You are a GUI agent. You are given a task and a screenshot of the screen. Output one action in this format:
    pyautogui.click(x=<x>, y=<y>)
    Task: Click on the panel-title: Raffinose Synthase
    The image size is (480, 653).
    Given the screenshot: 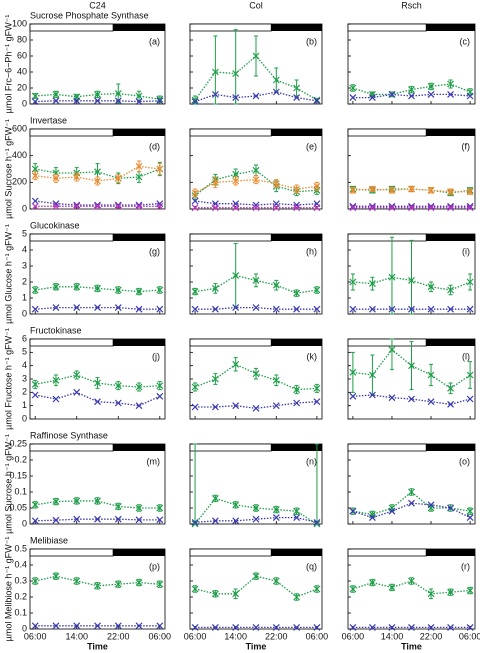 What is the action you would take?
    pyautogui.click(x=69, y=435)
    